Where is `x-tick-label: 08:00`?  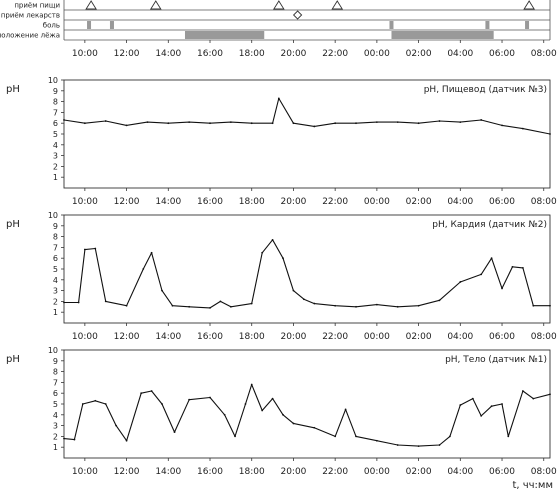 x-tick-label: 08:00 is located at coordinates (544, 202).